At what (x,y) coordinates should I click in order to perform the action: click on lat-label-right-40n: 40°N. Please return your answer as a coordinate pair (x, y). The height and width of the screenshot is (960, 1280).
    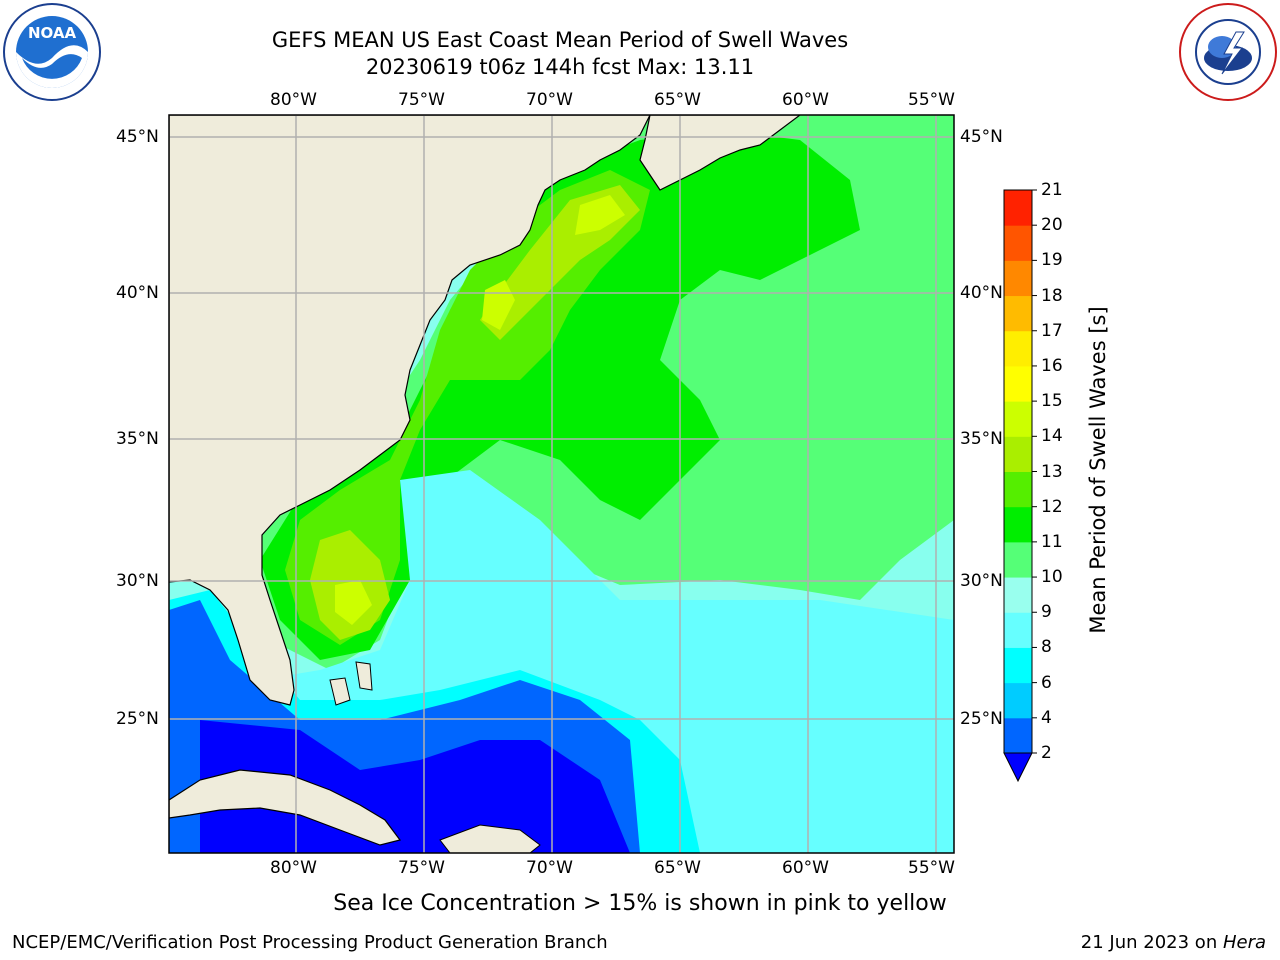
    Looking at the image, I should click on (981, 293).